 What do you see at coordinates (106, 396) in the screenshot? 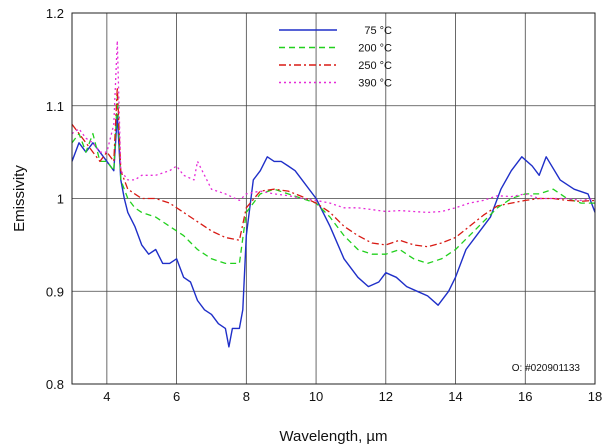
I see `x-tick-label: 4` at bounding box center [106, 396].